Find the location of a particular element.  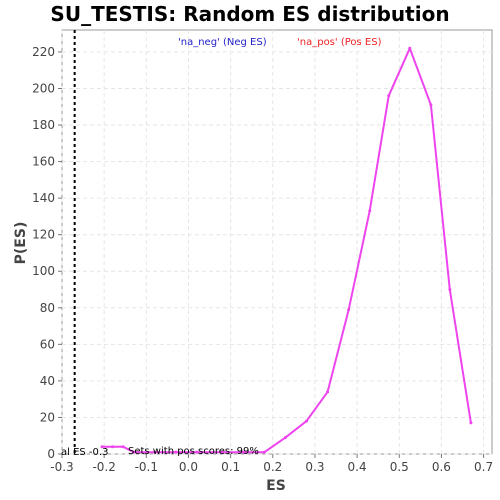

annotation-left: al ES -0.3 is located at coordinates (84, 452).